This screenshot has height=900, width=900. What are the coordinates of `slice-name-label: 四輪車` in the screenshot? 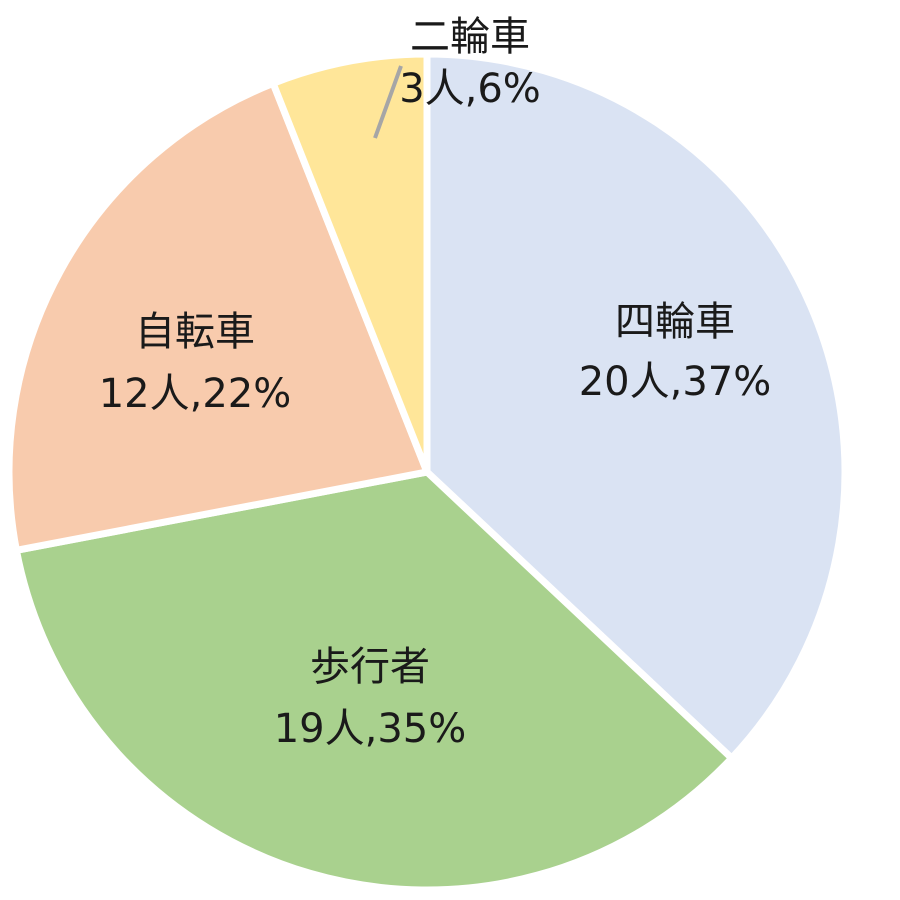 It's located at (675, 322).